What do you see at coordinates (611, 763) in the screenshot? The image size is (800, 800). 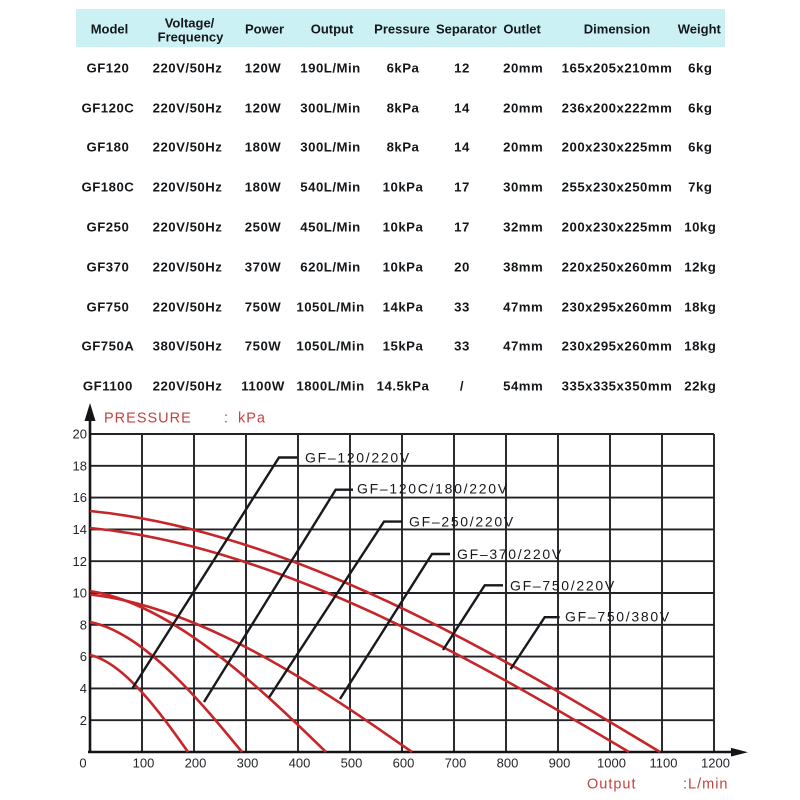 I see `svg-text: 1000` at bounding box center [611, 763].